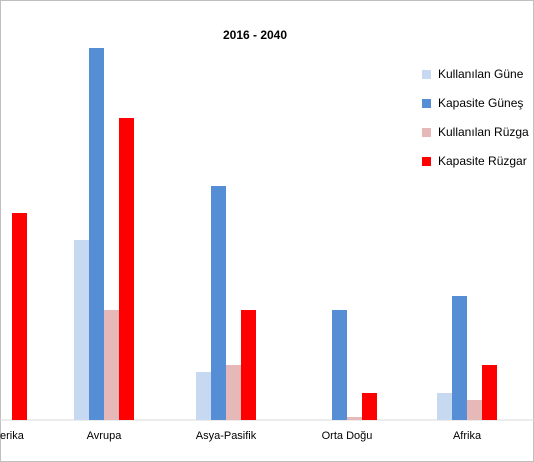 Image resolution: width=534 pixels, height=462 pixels. What do you see at coordinates (218, 303) in the screenshot?
I see `bar-kapasite-güneş-asya-pasifik` at bounding box center [218, 303].